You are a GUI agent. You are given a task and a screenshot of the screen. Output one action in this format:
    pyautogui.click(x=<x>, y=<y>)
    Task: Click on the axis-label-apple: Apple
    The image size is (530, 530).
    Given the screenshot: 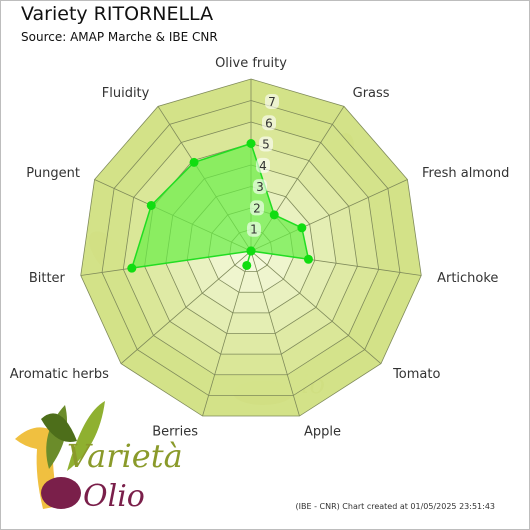 What is the action you would take?
    pyautogui.click(x=322, y=431)
    